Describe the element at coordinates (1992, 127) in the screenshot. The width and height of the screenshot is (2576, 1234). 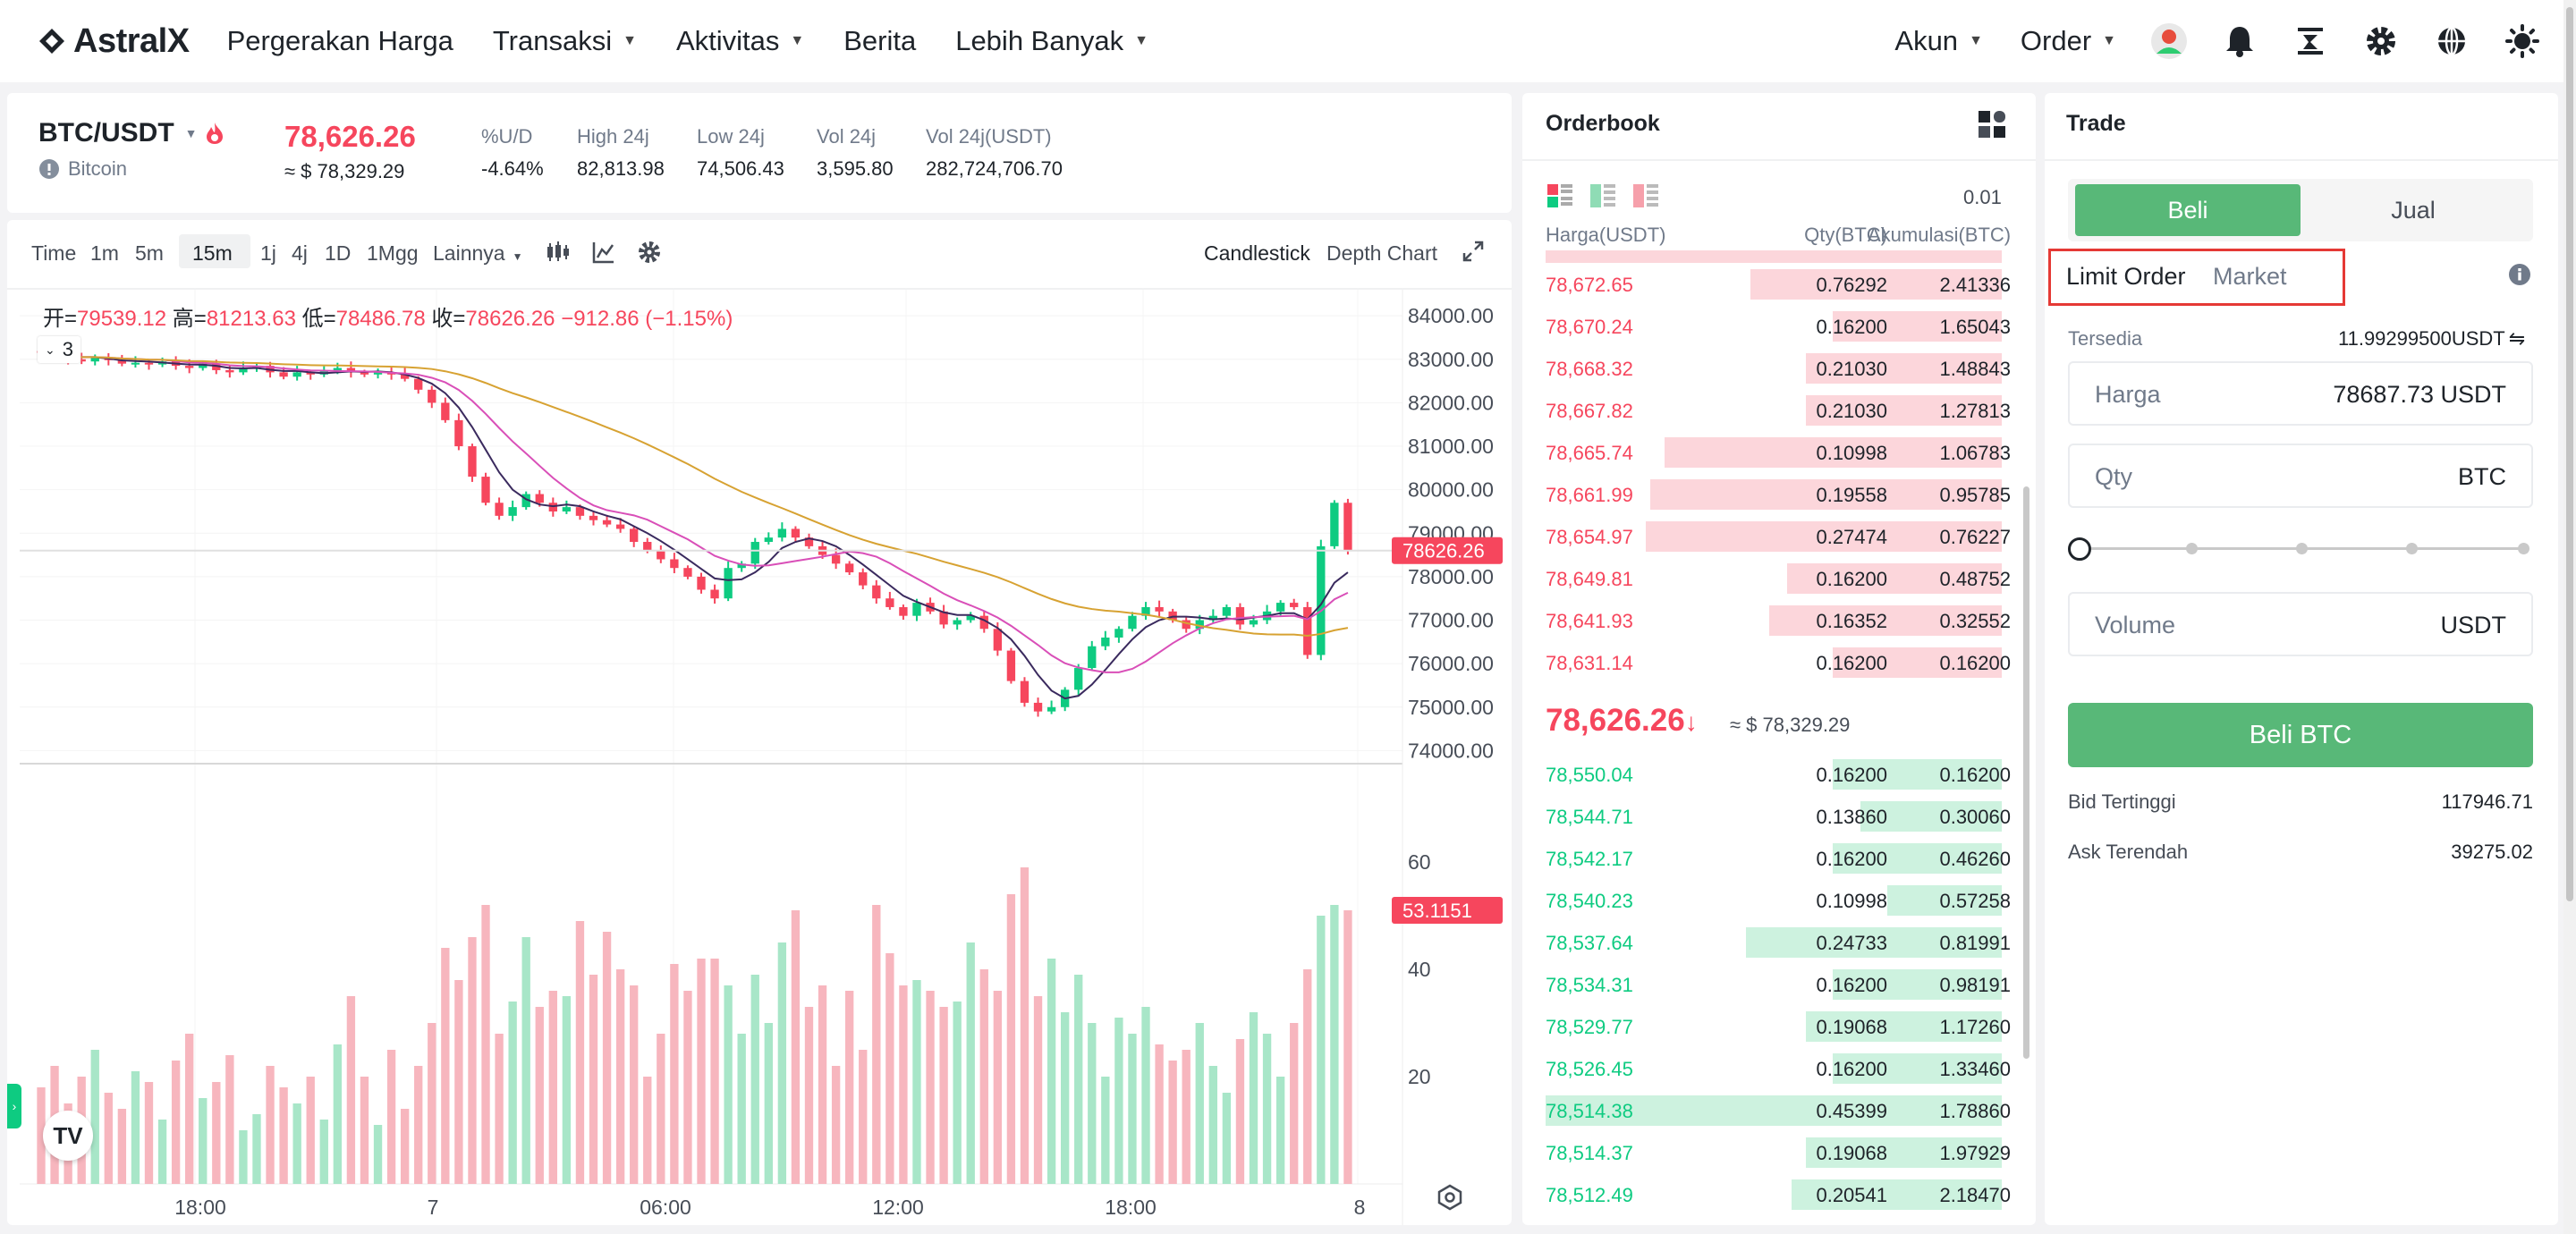
I see `layout-grid-icon` at that location.